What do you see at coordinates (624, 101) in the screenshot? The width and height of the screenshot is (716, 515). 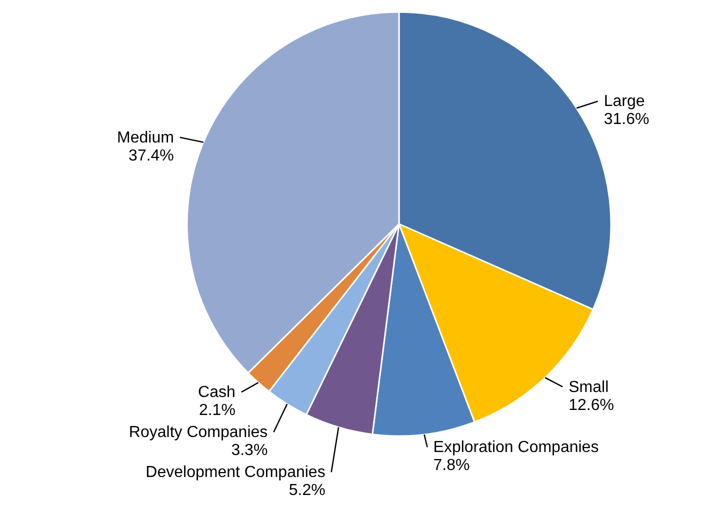 I see `slice-label: Large` at bounding box center [624, 101].